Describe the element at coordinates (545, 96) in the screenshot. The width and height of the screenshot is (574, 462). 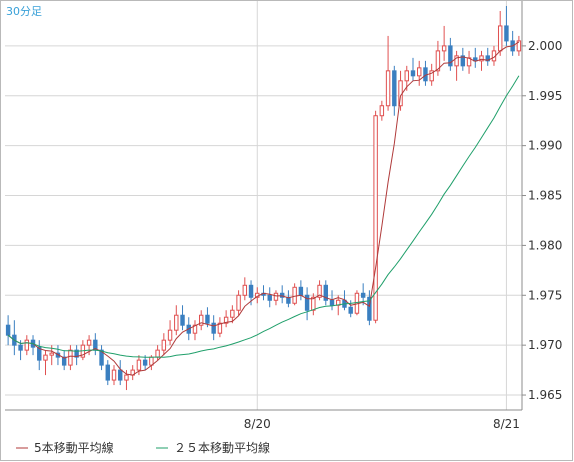
I see `y-tick-label: 1.995` at that location.